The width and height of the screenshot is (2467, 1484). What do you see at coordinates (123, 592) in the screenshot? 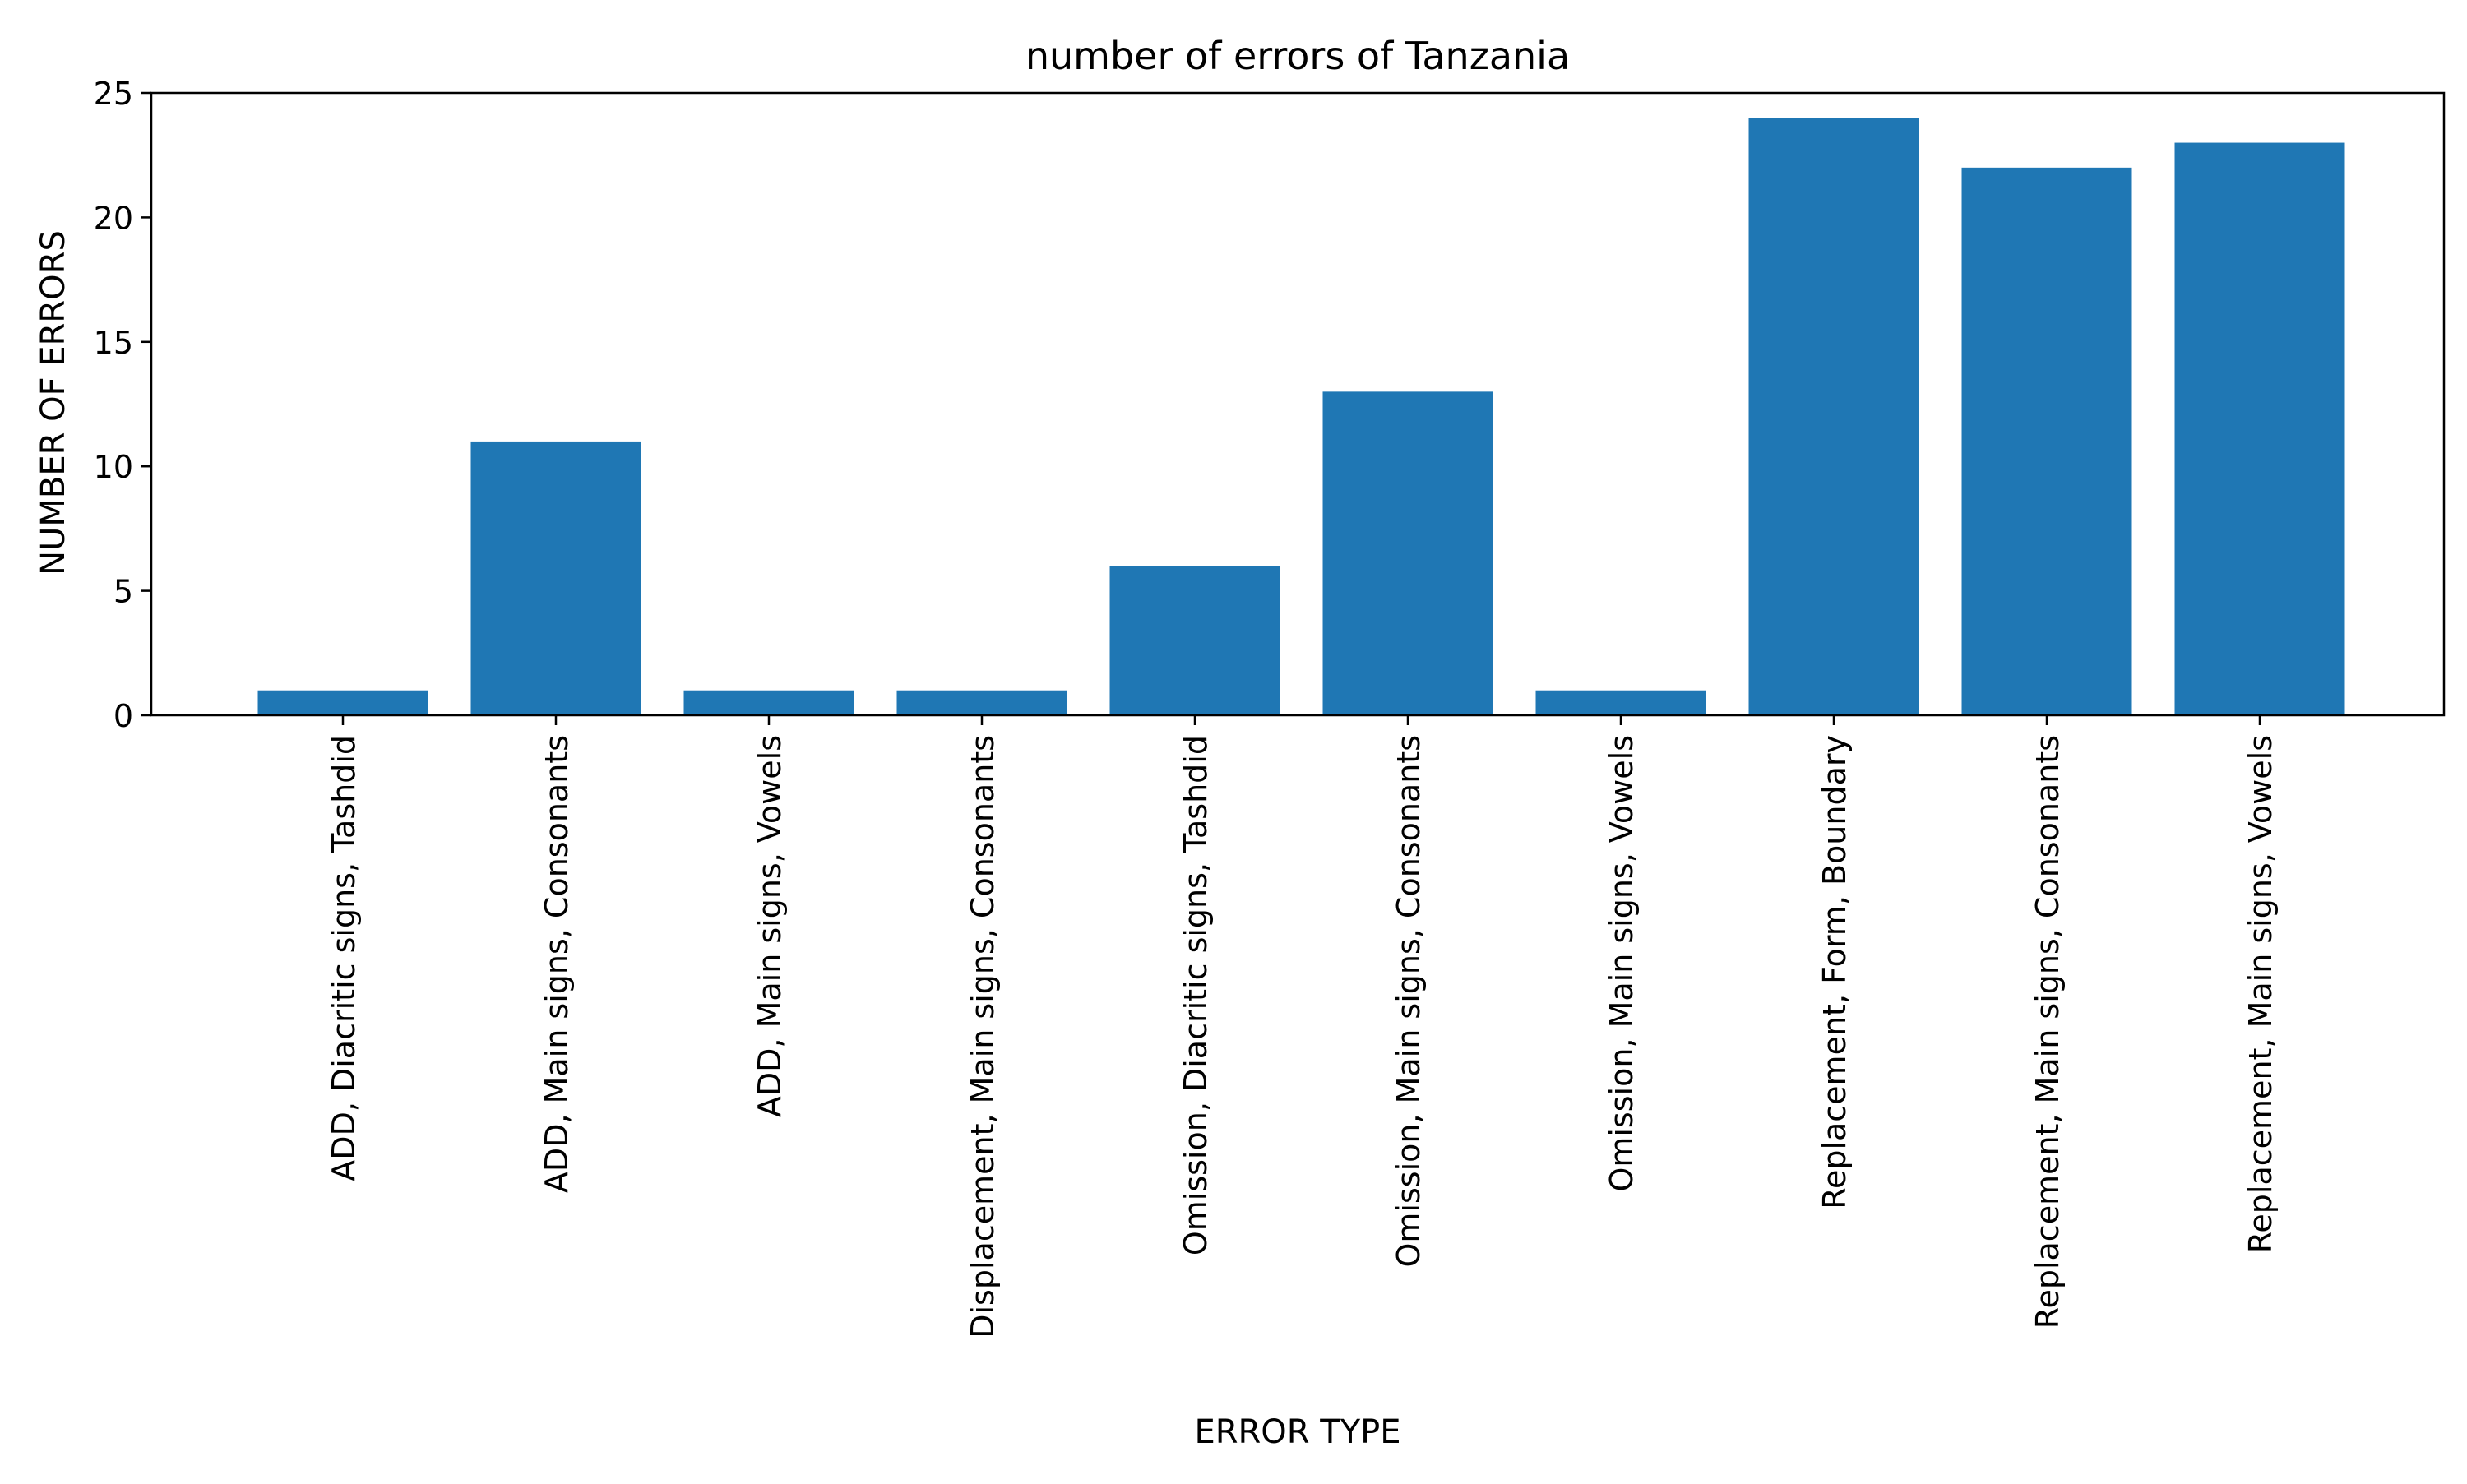
I see `y-tick-label: 5` at bounding box center [123, 592].